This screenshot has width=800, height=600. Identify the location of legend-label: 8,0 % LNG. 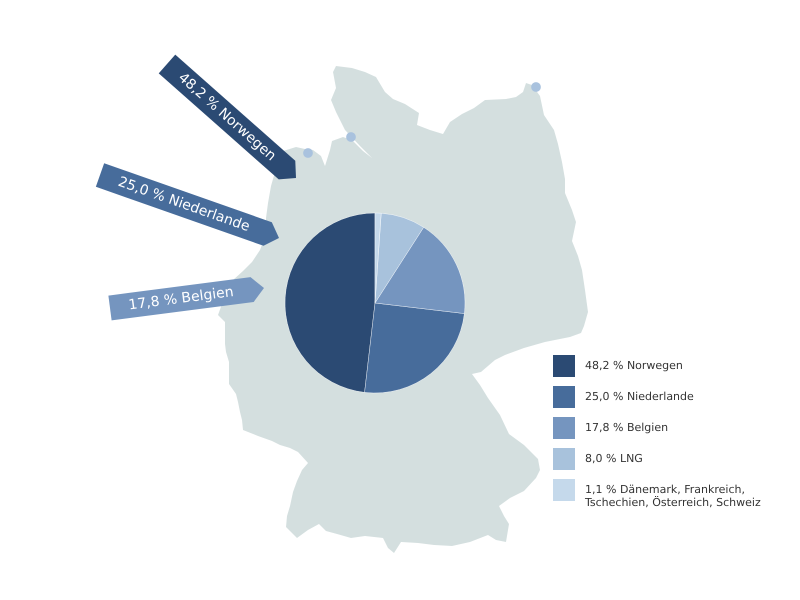
(614, 458).